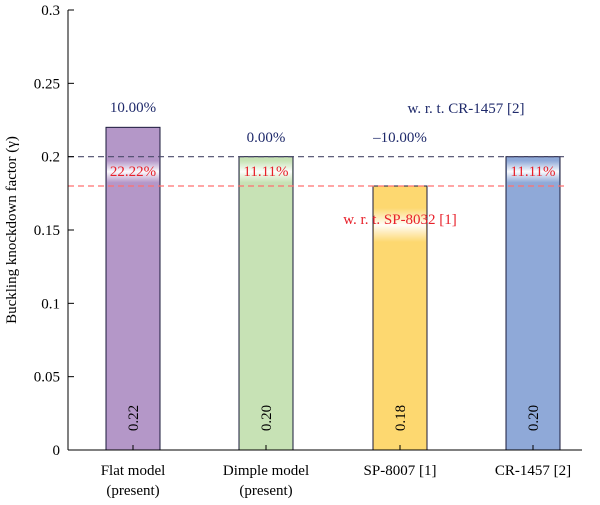  Describe the element at coordinates (57, 451) in the screenshot. I see `y-tick-label: 0` at that location.